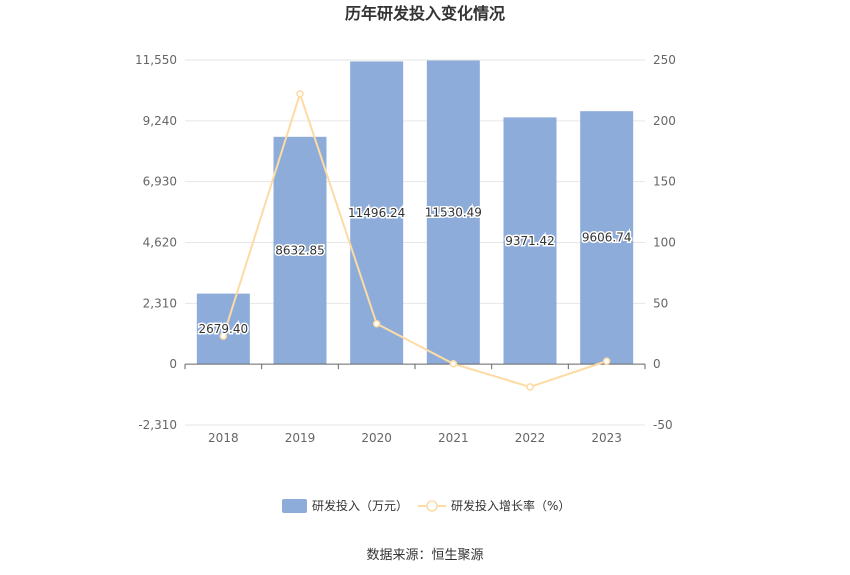 The width and height of the screenshot is (850, 575). Describe the element at coordinates (432, 506) in the screenshot. I see `legend-line-marker` at that location.